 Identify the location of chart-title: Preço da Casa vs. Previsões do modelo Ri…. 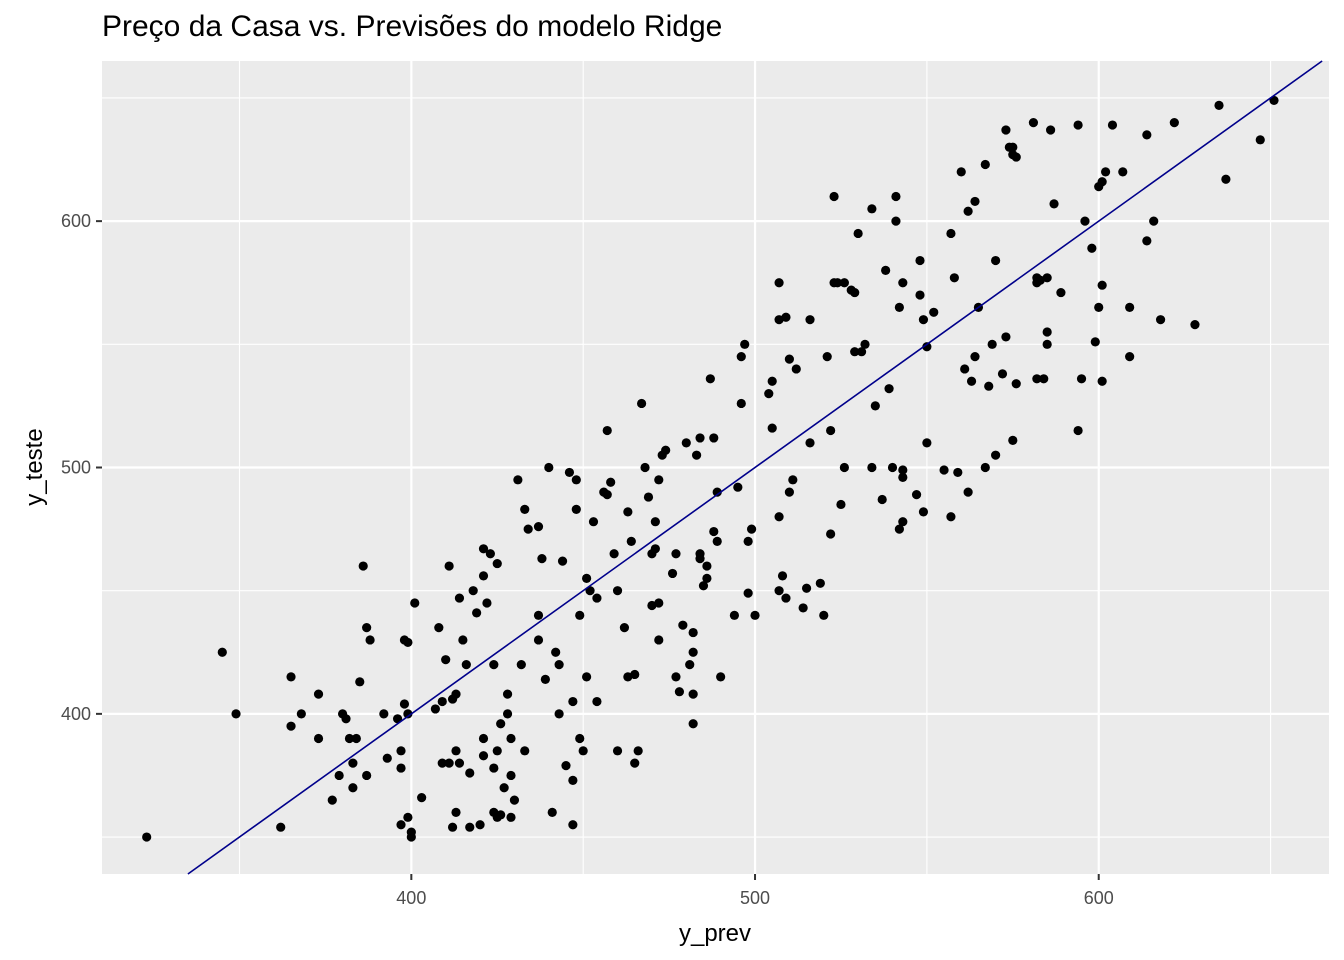
(412, 26).